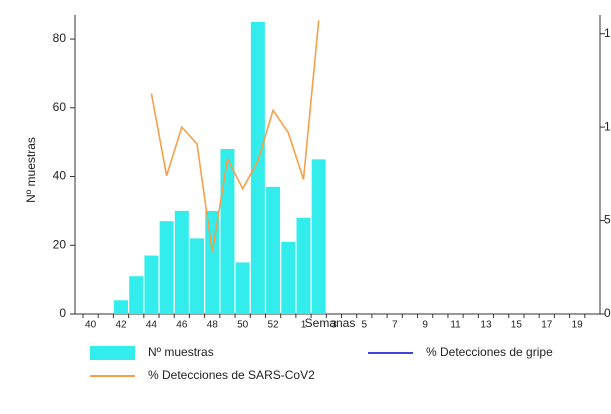 This screenshot has width=611, height=414. Describe the element at coordinates (395, 325) in the screenshot. I see `x-tick-label: 7` at that location.